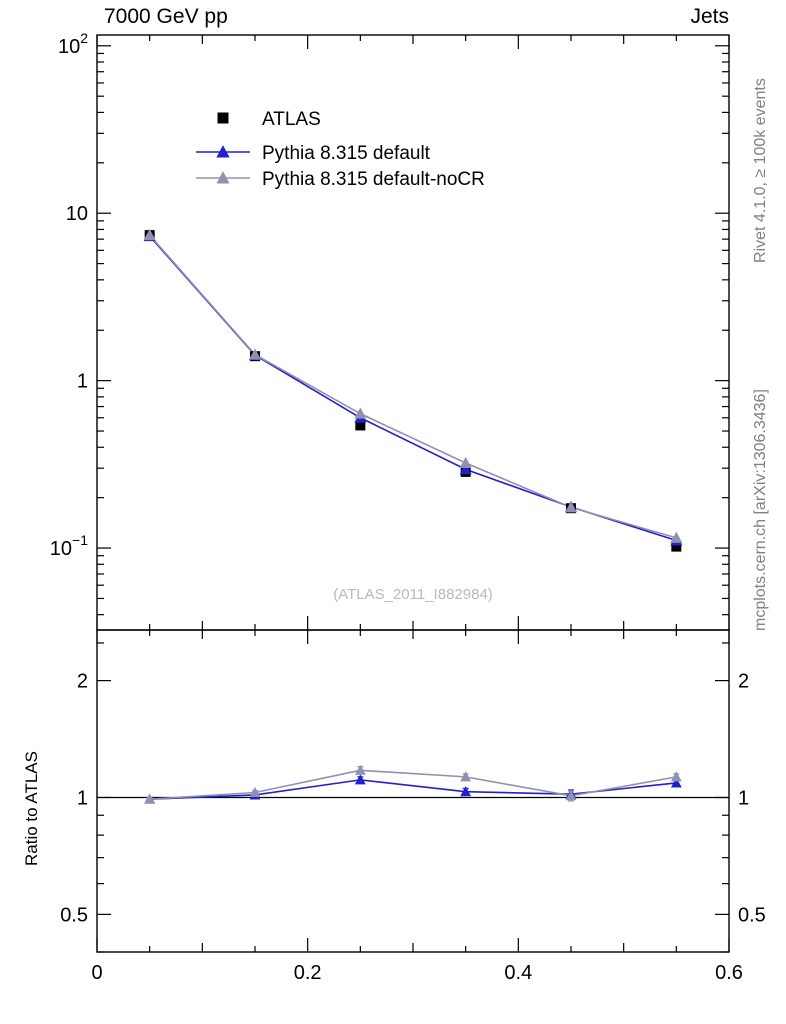 Image resolution: width=786 pixels, height=1024 pixels. What do you see at coordinates (413, 789) in the screenshot?
I see `ratio-line-pythia-8-315-default` at bounding box center [413, 789].